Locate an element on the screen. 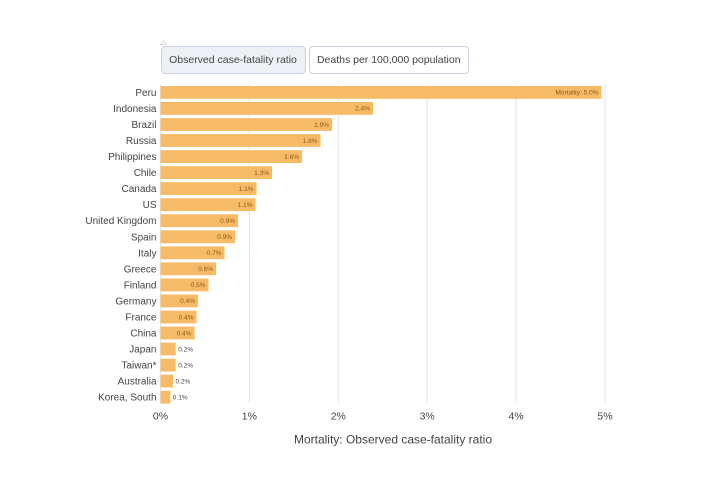 The image size is (720, 480). svg-text: Canada is located at coordinates (138, 189).